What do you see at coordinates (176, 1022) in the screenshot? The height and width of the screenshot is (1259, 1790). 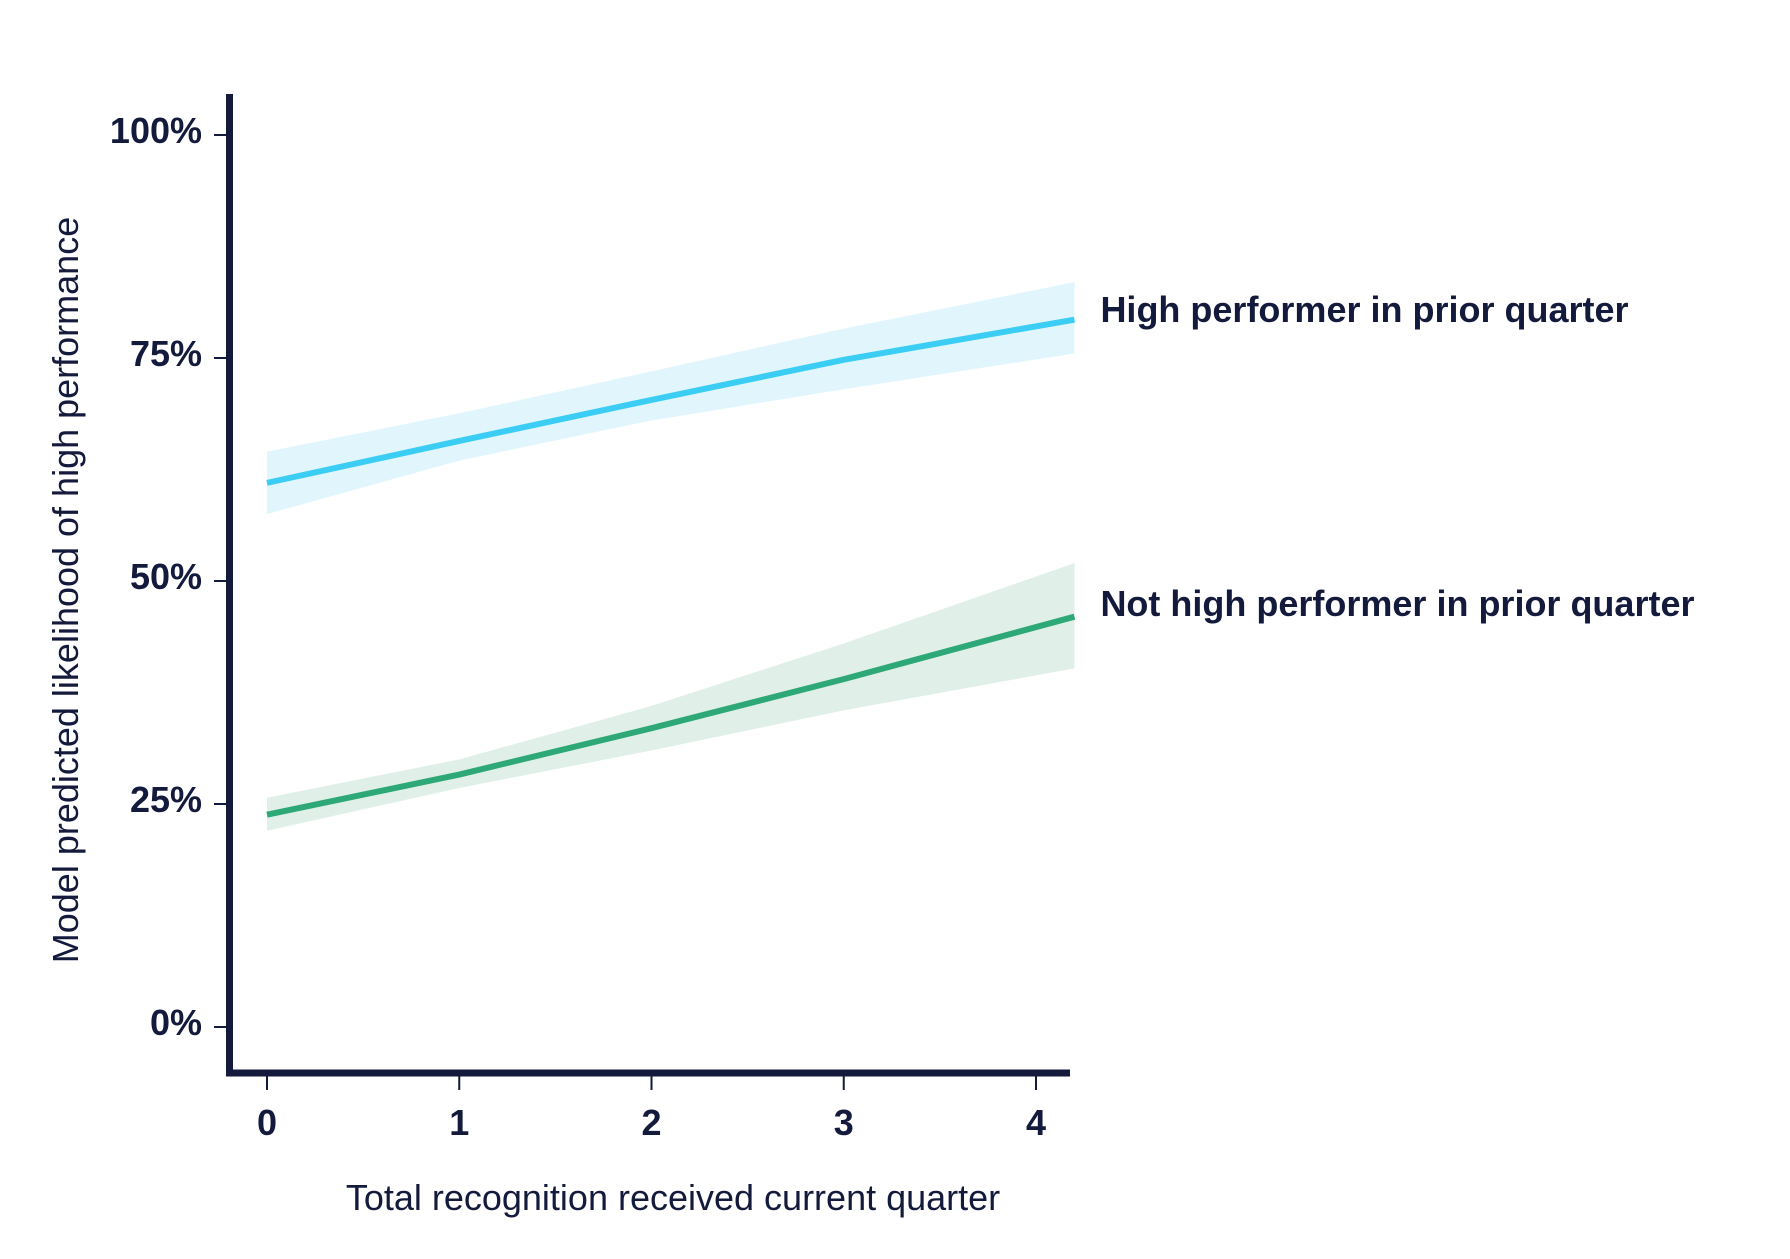 I see `y-tick-label: 0%` at bounding box center [176, 1022].